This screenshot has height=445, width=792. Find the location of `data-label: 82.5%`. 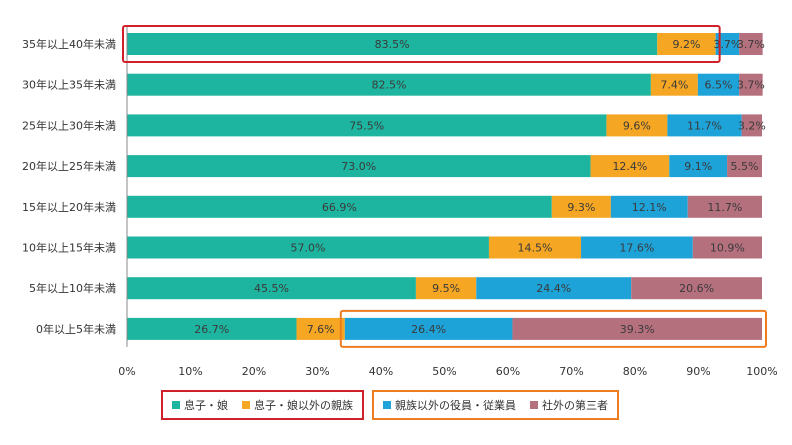

data-label: 82.5% is located at coordinates (388, 85).